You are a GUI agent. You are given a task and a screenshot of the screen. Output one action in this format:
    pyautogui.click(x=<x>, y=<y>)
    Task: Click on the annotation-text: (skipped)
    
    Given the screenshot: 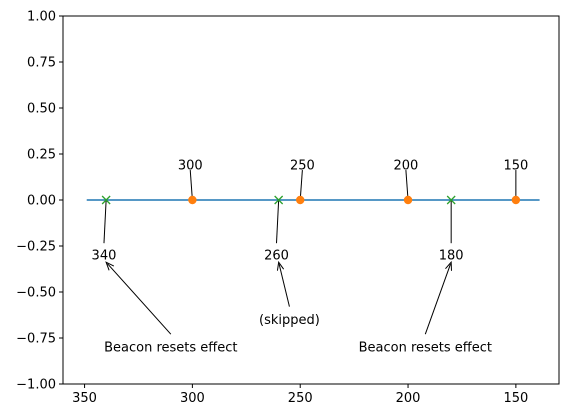 What is the action you would take?
    pyautogui.click(x=289, y=320)
    